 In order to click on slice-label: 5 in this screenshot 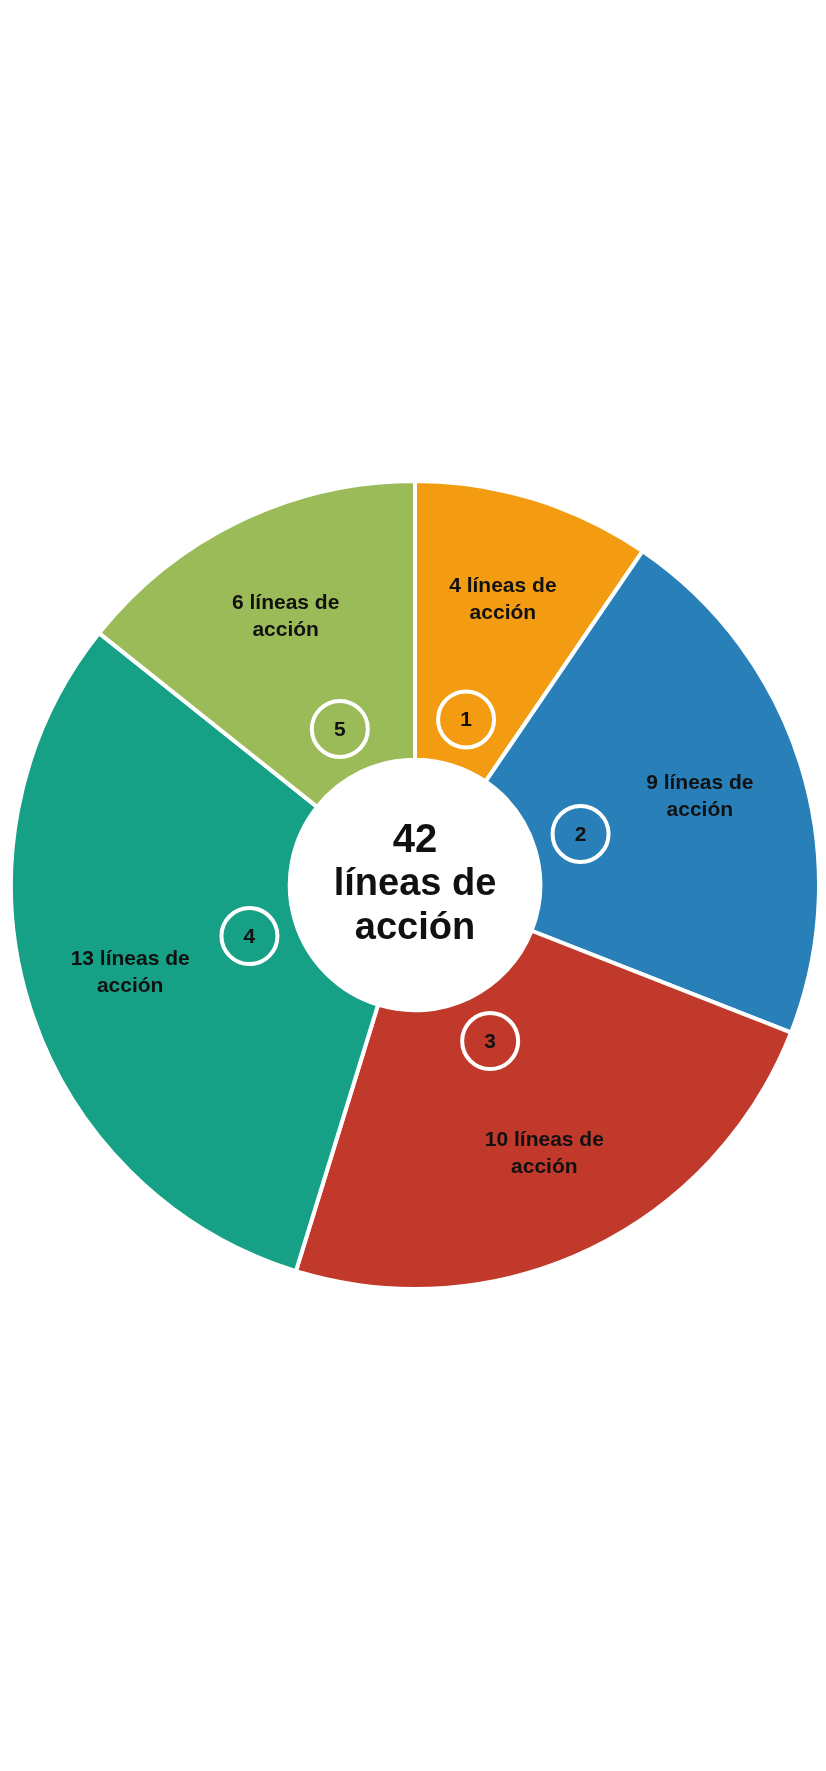, I will do `click(339, 728)`.